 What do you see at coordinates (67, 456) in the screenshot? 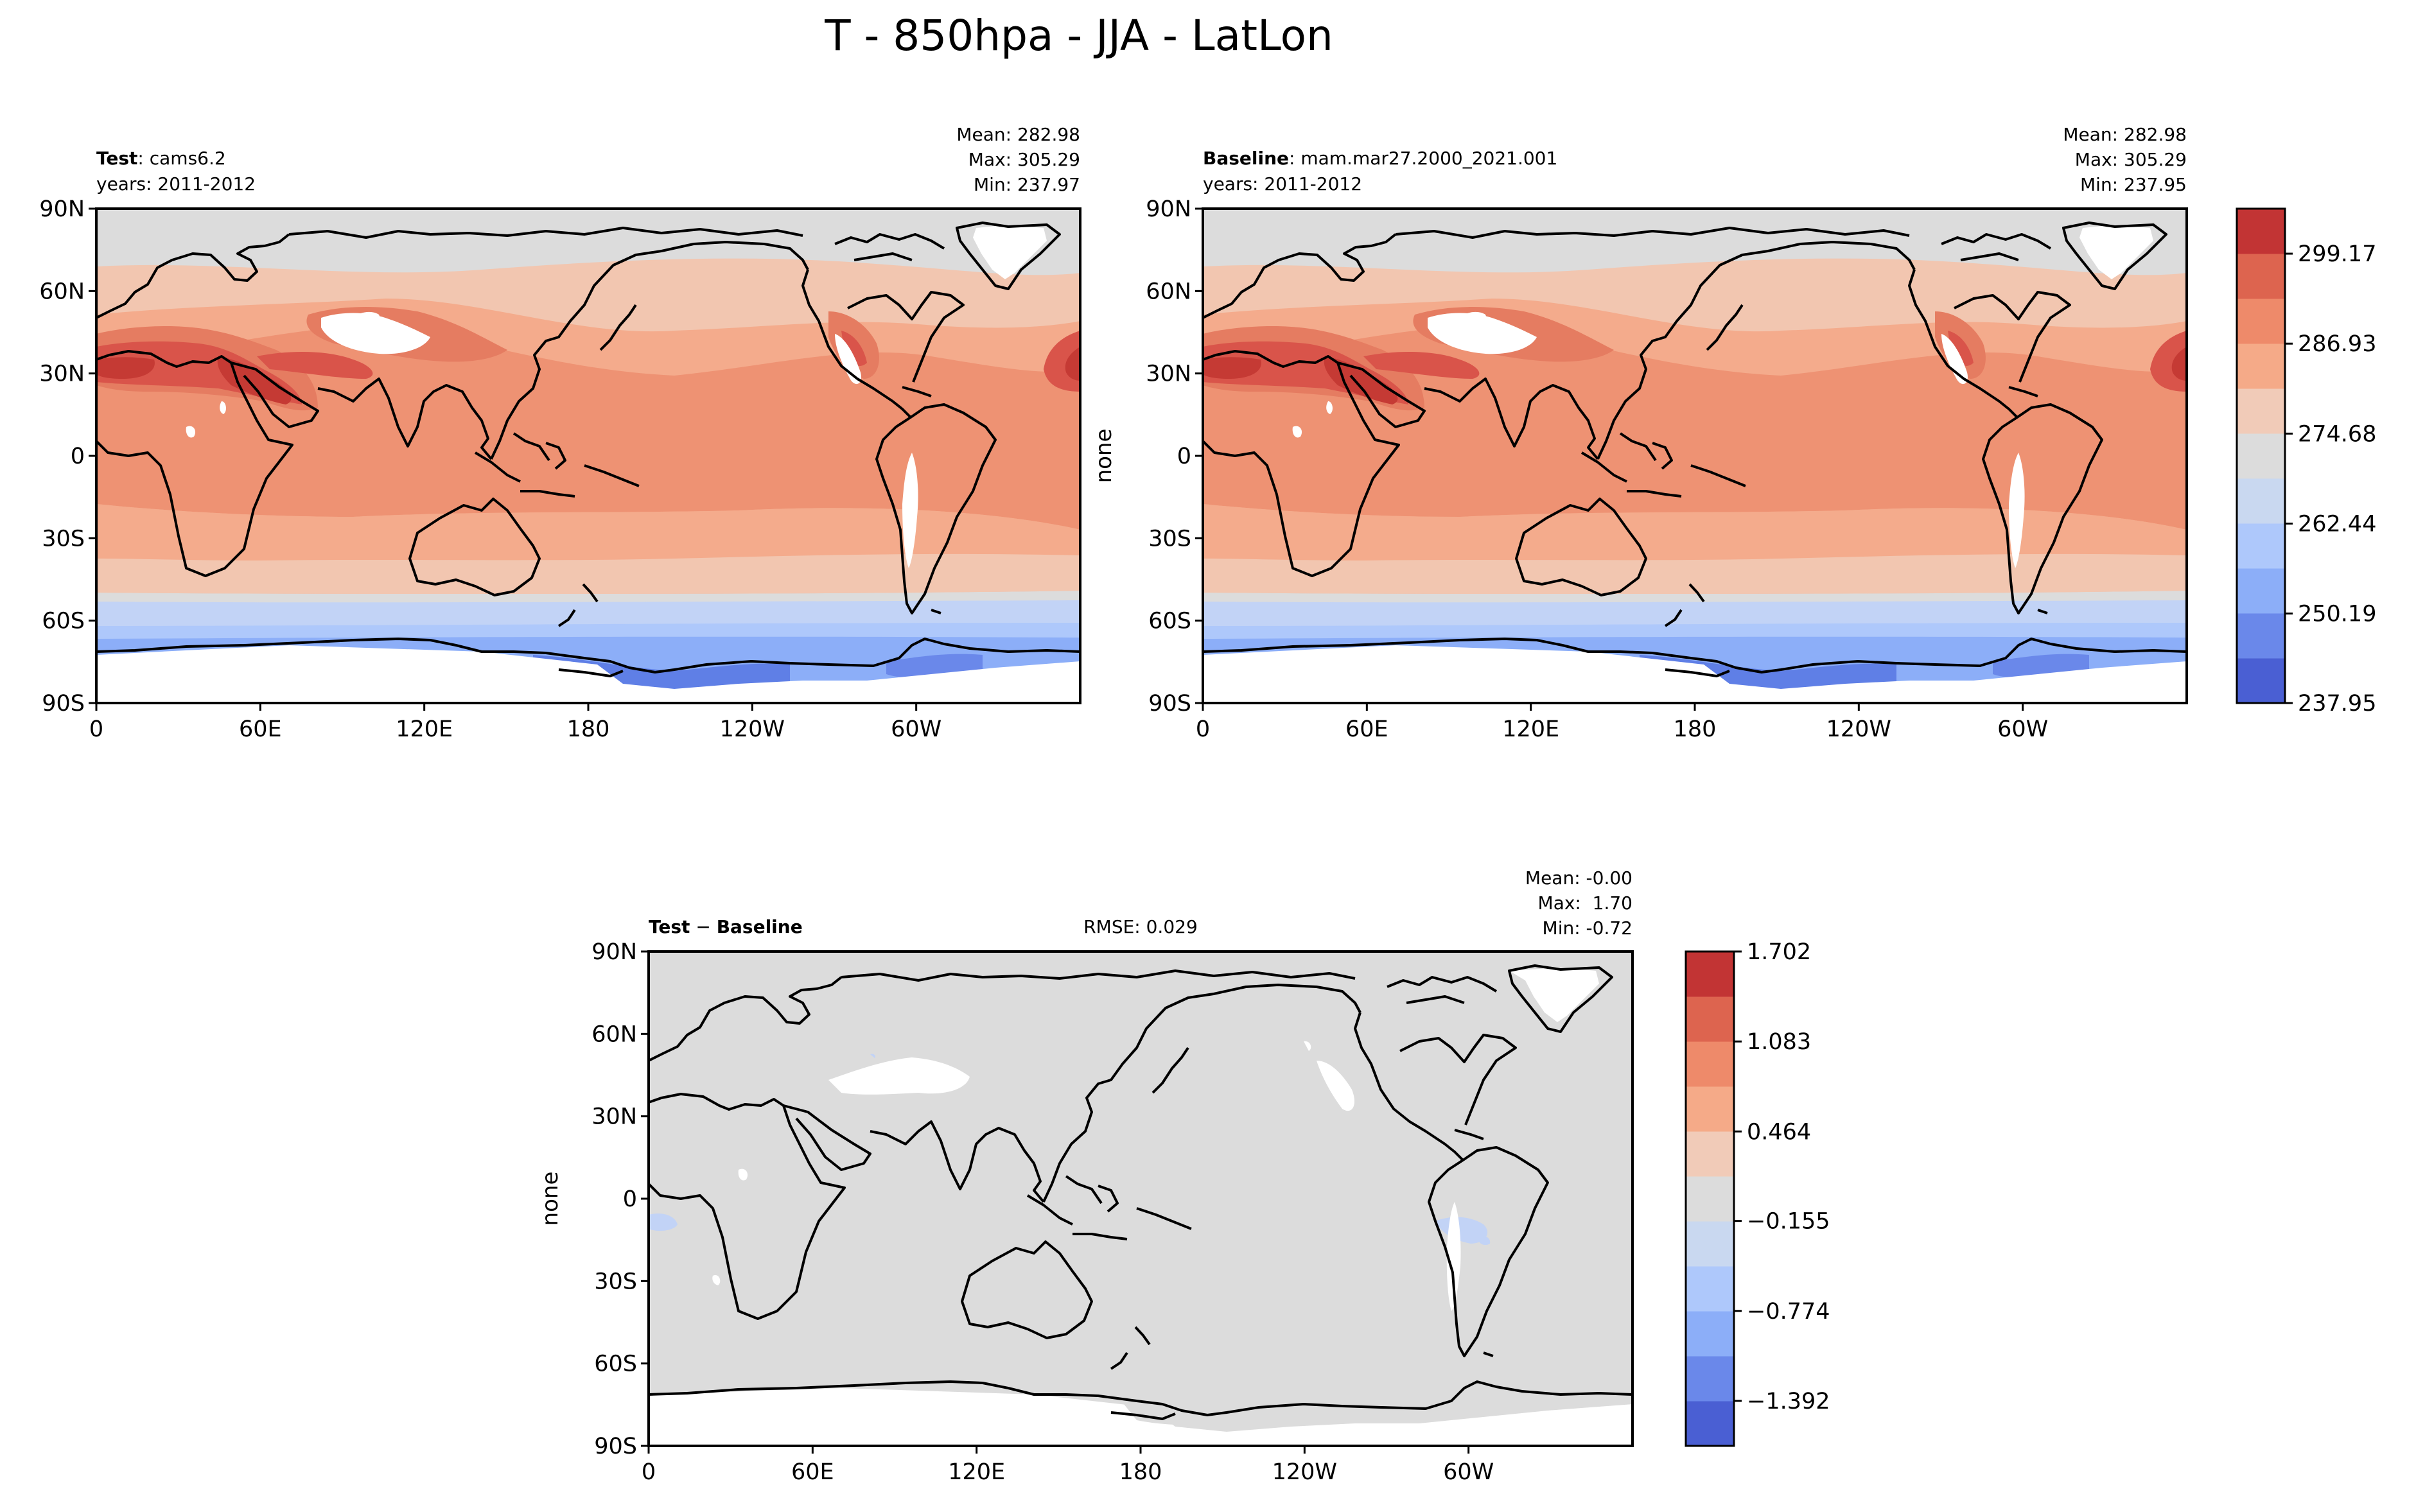
I see `test-lat-axis: 90N 60N 30N 0 30S 60S 90S` at bounding box center [67, 456].